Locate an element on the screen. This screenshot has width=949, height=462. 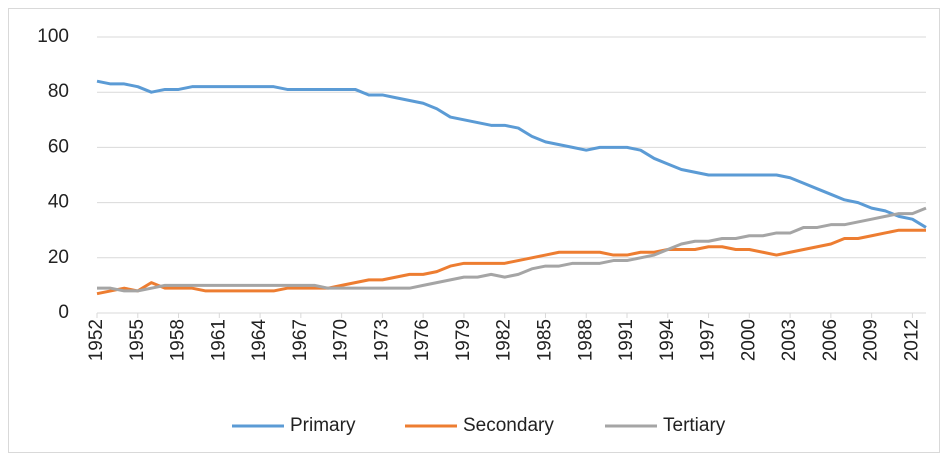
x-tick-label: 1955 is located at coordinates (137, 340).